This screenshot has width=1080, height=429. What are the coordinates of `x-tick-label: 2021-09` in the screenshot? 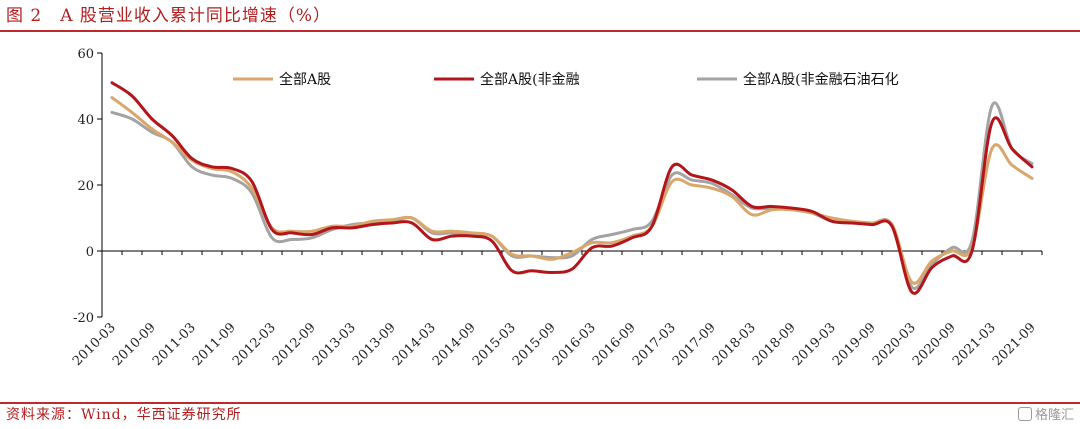 It's located at (1014, 344).